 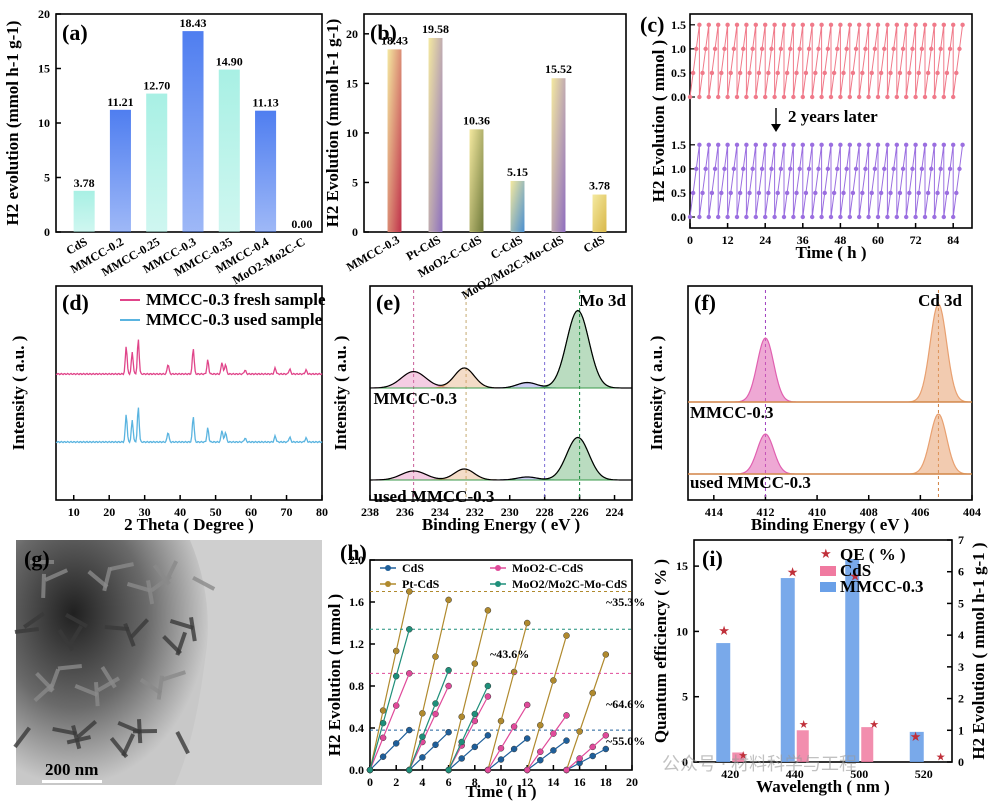 What do you see at coordinates (517, 172) in the screenshot?
I see `bar-value-label: 5.15` at bounding box center [517, 172].